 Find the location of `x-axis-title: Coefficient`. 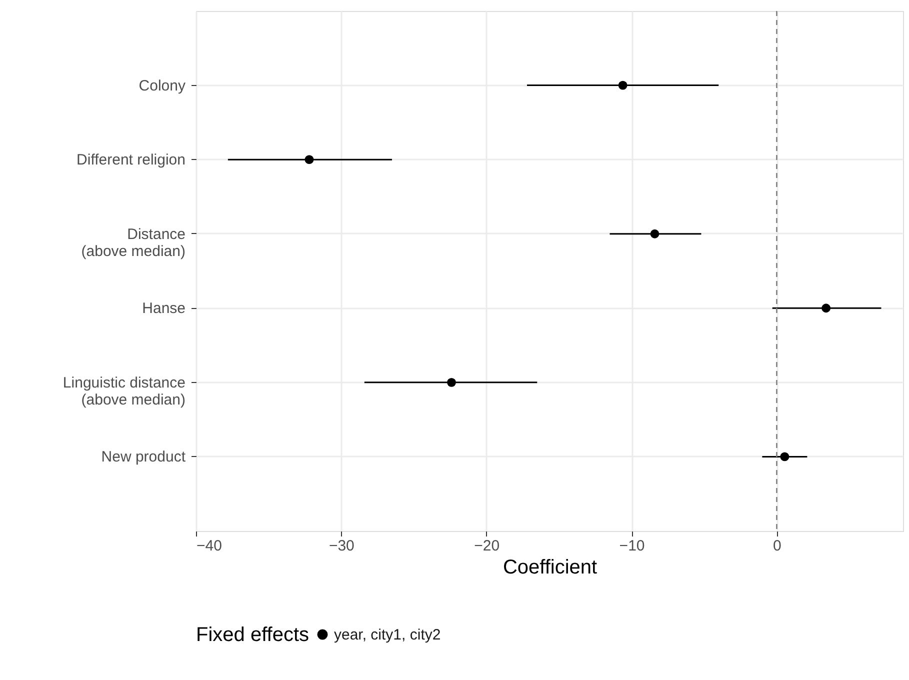

x-axis-title: Coefficient is located at coordinates (550, 567).